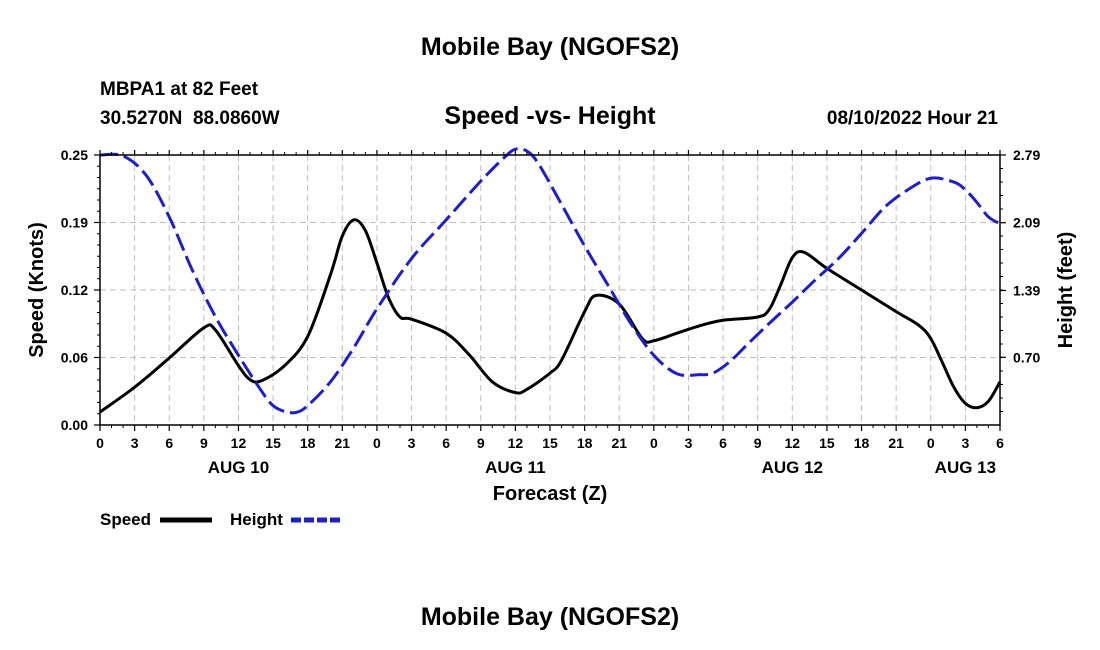 The height and width of the screenshot is (650, 1100). I want to click on legend-height-label: Height, so click(256, 519).